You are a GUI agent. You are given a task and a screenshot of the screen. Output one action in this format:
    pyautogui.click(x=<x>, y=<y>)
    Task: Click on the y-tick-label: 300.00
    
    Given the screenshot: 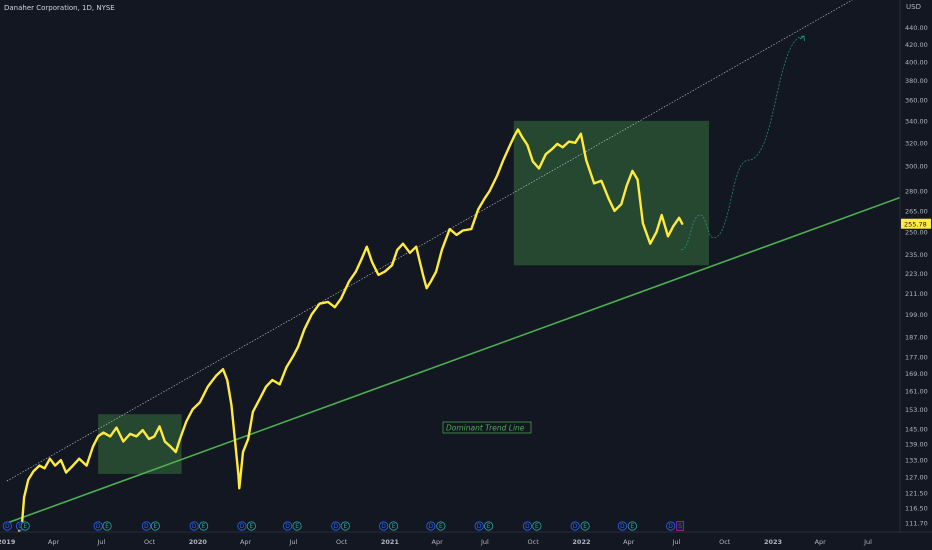 What is the action you would take?
    pyautogui.click(x=916, y=167)
    